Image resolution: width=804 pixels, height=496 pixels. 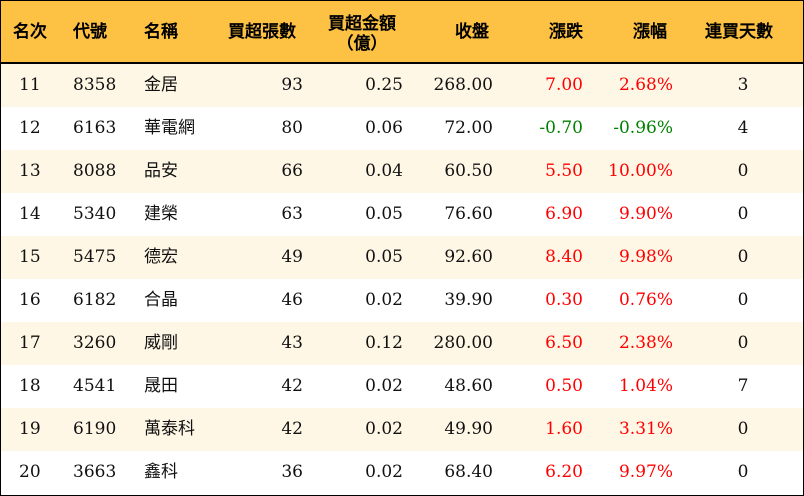 What do you see at coordinates (30, 171) in the screenshot?
I see `cell-rank: 13` at bounding box center [30, 171].